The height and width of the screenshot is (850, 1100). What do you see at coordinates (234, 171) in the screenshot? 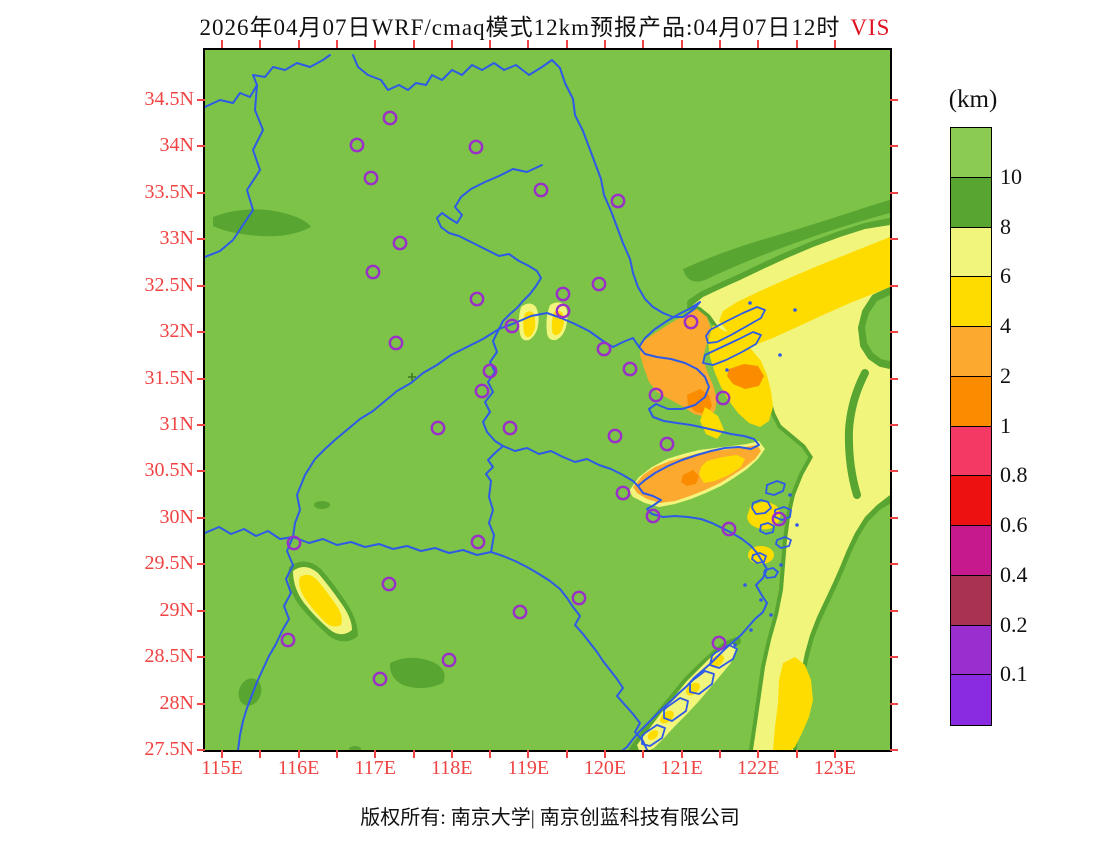
I see `border-nw-vertical` at bounding box center [234, 171].